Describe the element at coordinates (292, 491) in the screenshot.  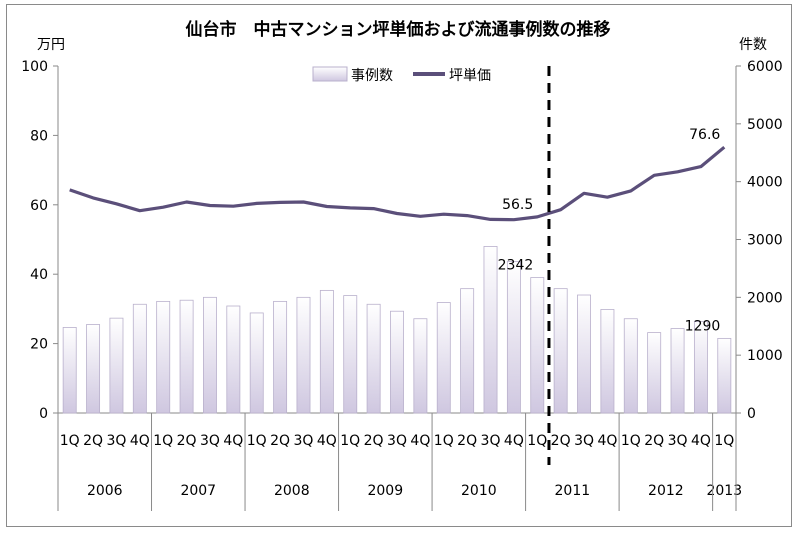
I see `x-year-label: 2008` at that location.